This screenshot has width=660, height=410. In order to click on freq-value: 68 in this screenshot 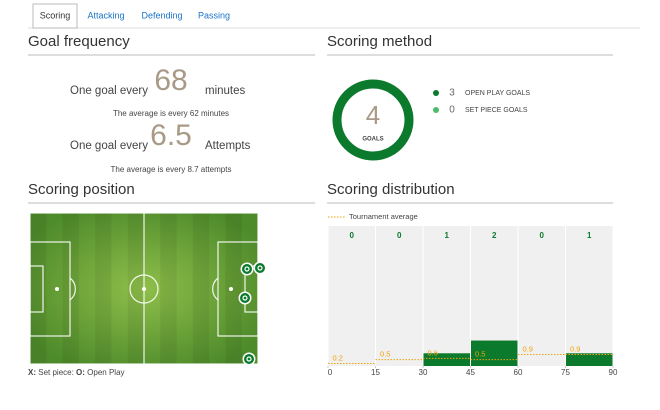, I will do `click(170, 80)`.